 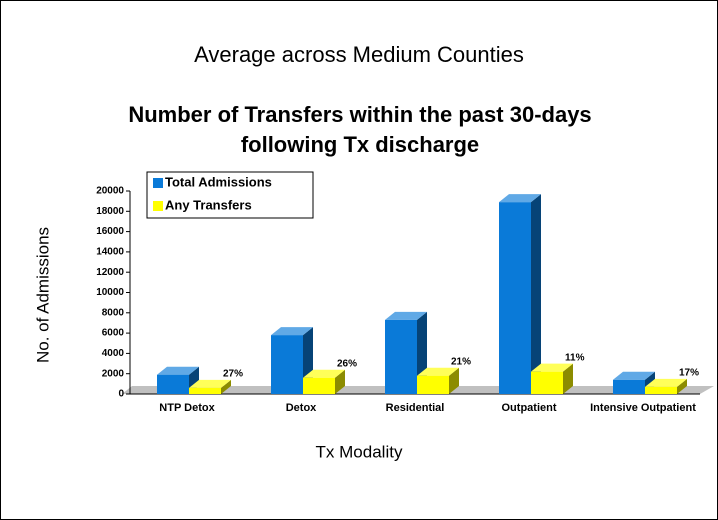 I want to click on x-tick-label: NTP Detox, so click(x=187, y=408).